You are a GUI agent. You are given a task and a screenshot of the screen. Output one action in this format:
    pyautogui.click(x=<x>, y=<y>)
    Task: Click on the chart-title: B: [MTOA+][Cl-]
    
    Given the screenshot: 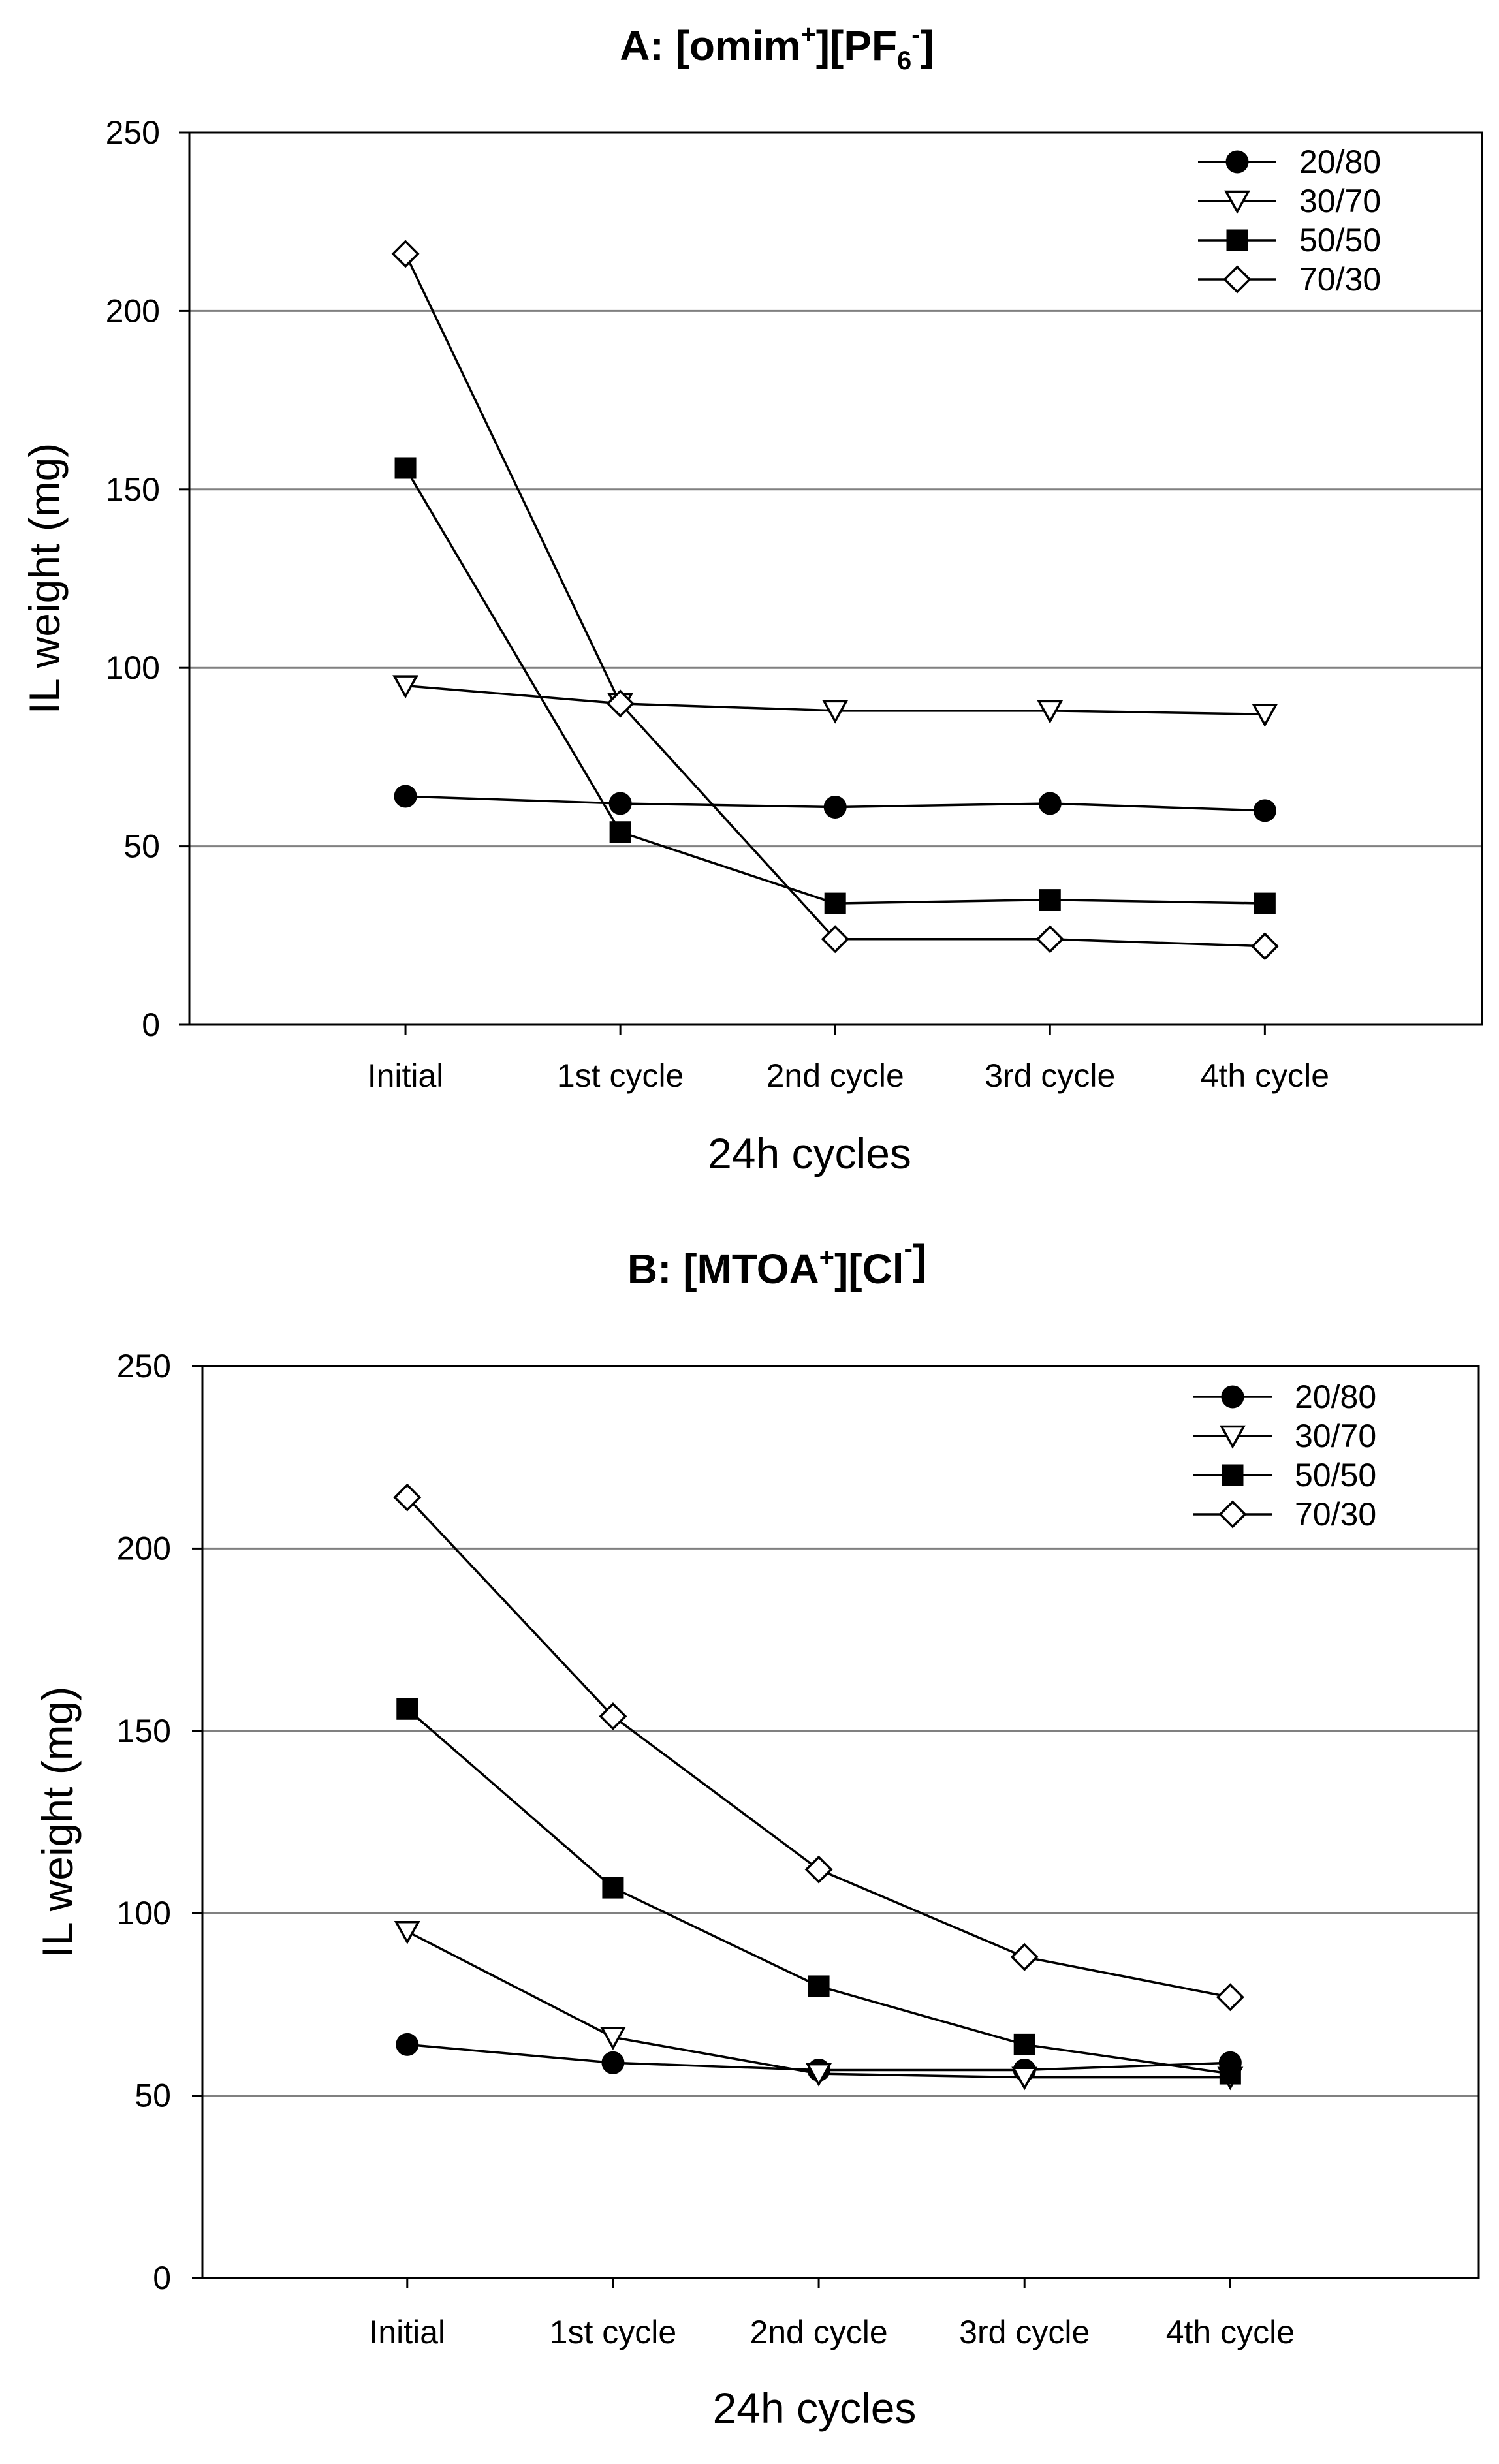 What is the action you would take?
    pyautogui.click(x=776, y=1263)
    